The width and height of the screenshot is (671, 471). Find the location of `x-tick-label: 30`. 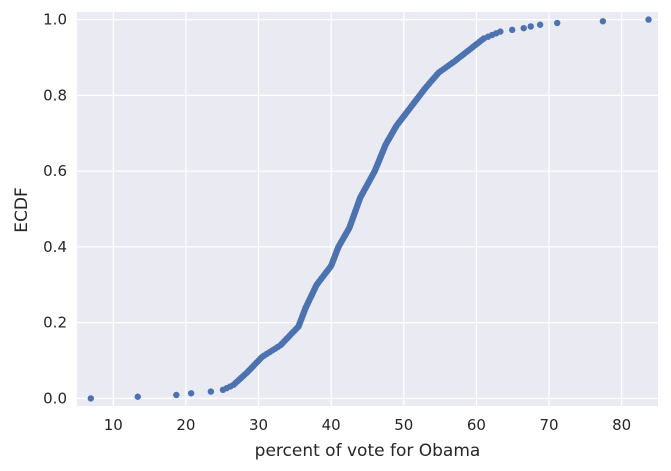

x-tick-label: 30 is located at coordinates (258, 425).